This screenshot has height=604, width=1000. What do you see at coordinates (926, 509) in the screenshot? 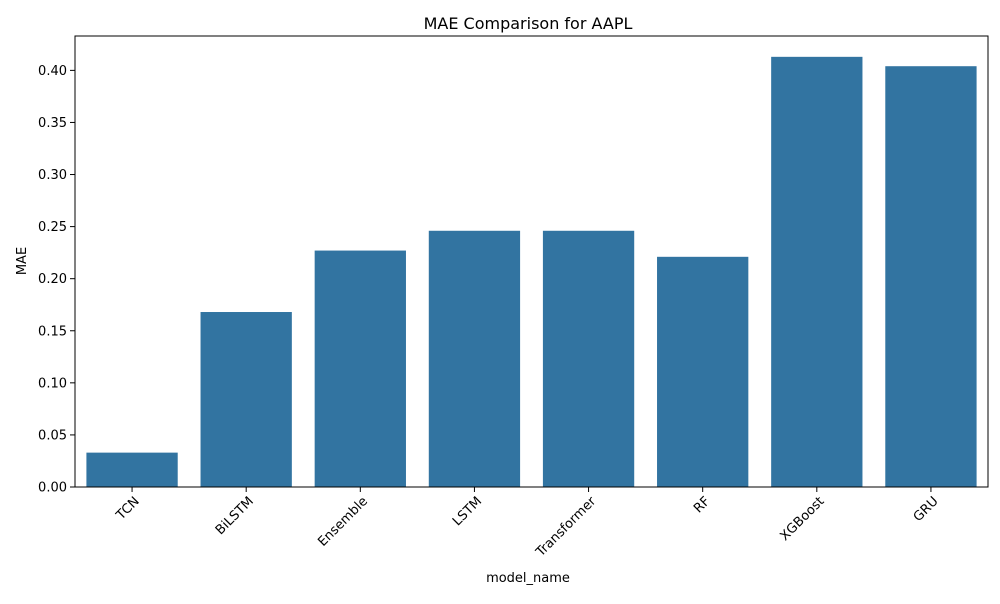
I see `x-tick-label: GRU` at bounding box center [926, 509].